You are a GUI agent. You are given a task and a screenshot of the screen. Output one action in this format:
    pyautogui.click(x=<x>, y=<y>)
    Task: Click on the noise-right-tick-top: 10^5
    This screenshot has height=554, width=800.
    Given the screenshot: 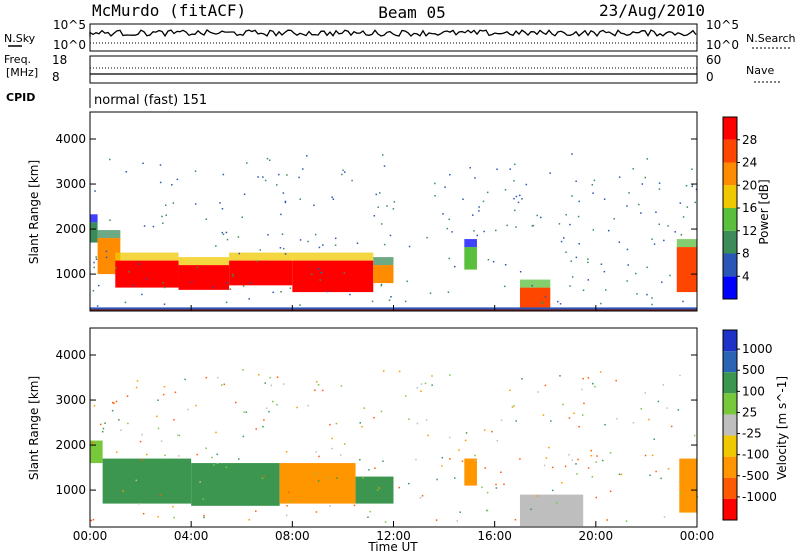 What is the action you would take?
    pyautogui.click(x=722, y=25)
    